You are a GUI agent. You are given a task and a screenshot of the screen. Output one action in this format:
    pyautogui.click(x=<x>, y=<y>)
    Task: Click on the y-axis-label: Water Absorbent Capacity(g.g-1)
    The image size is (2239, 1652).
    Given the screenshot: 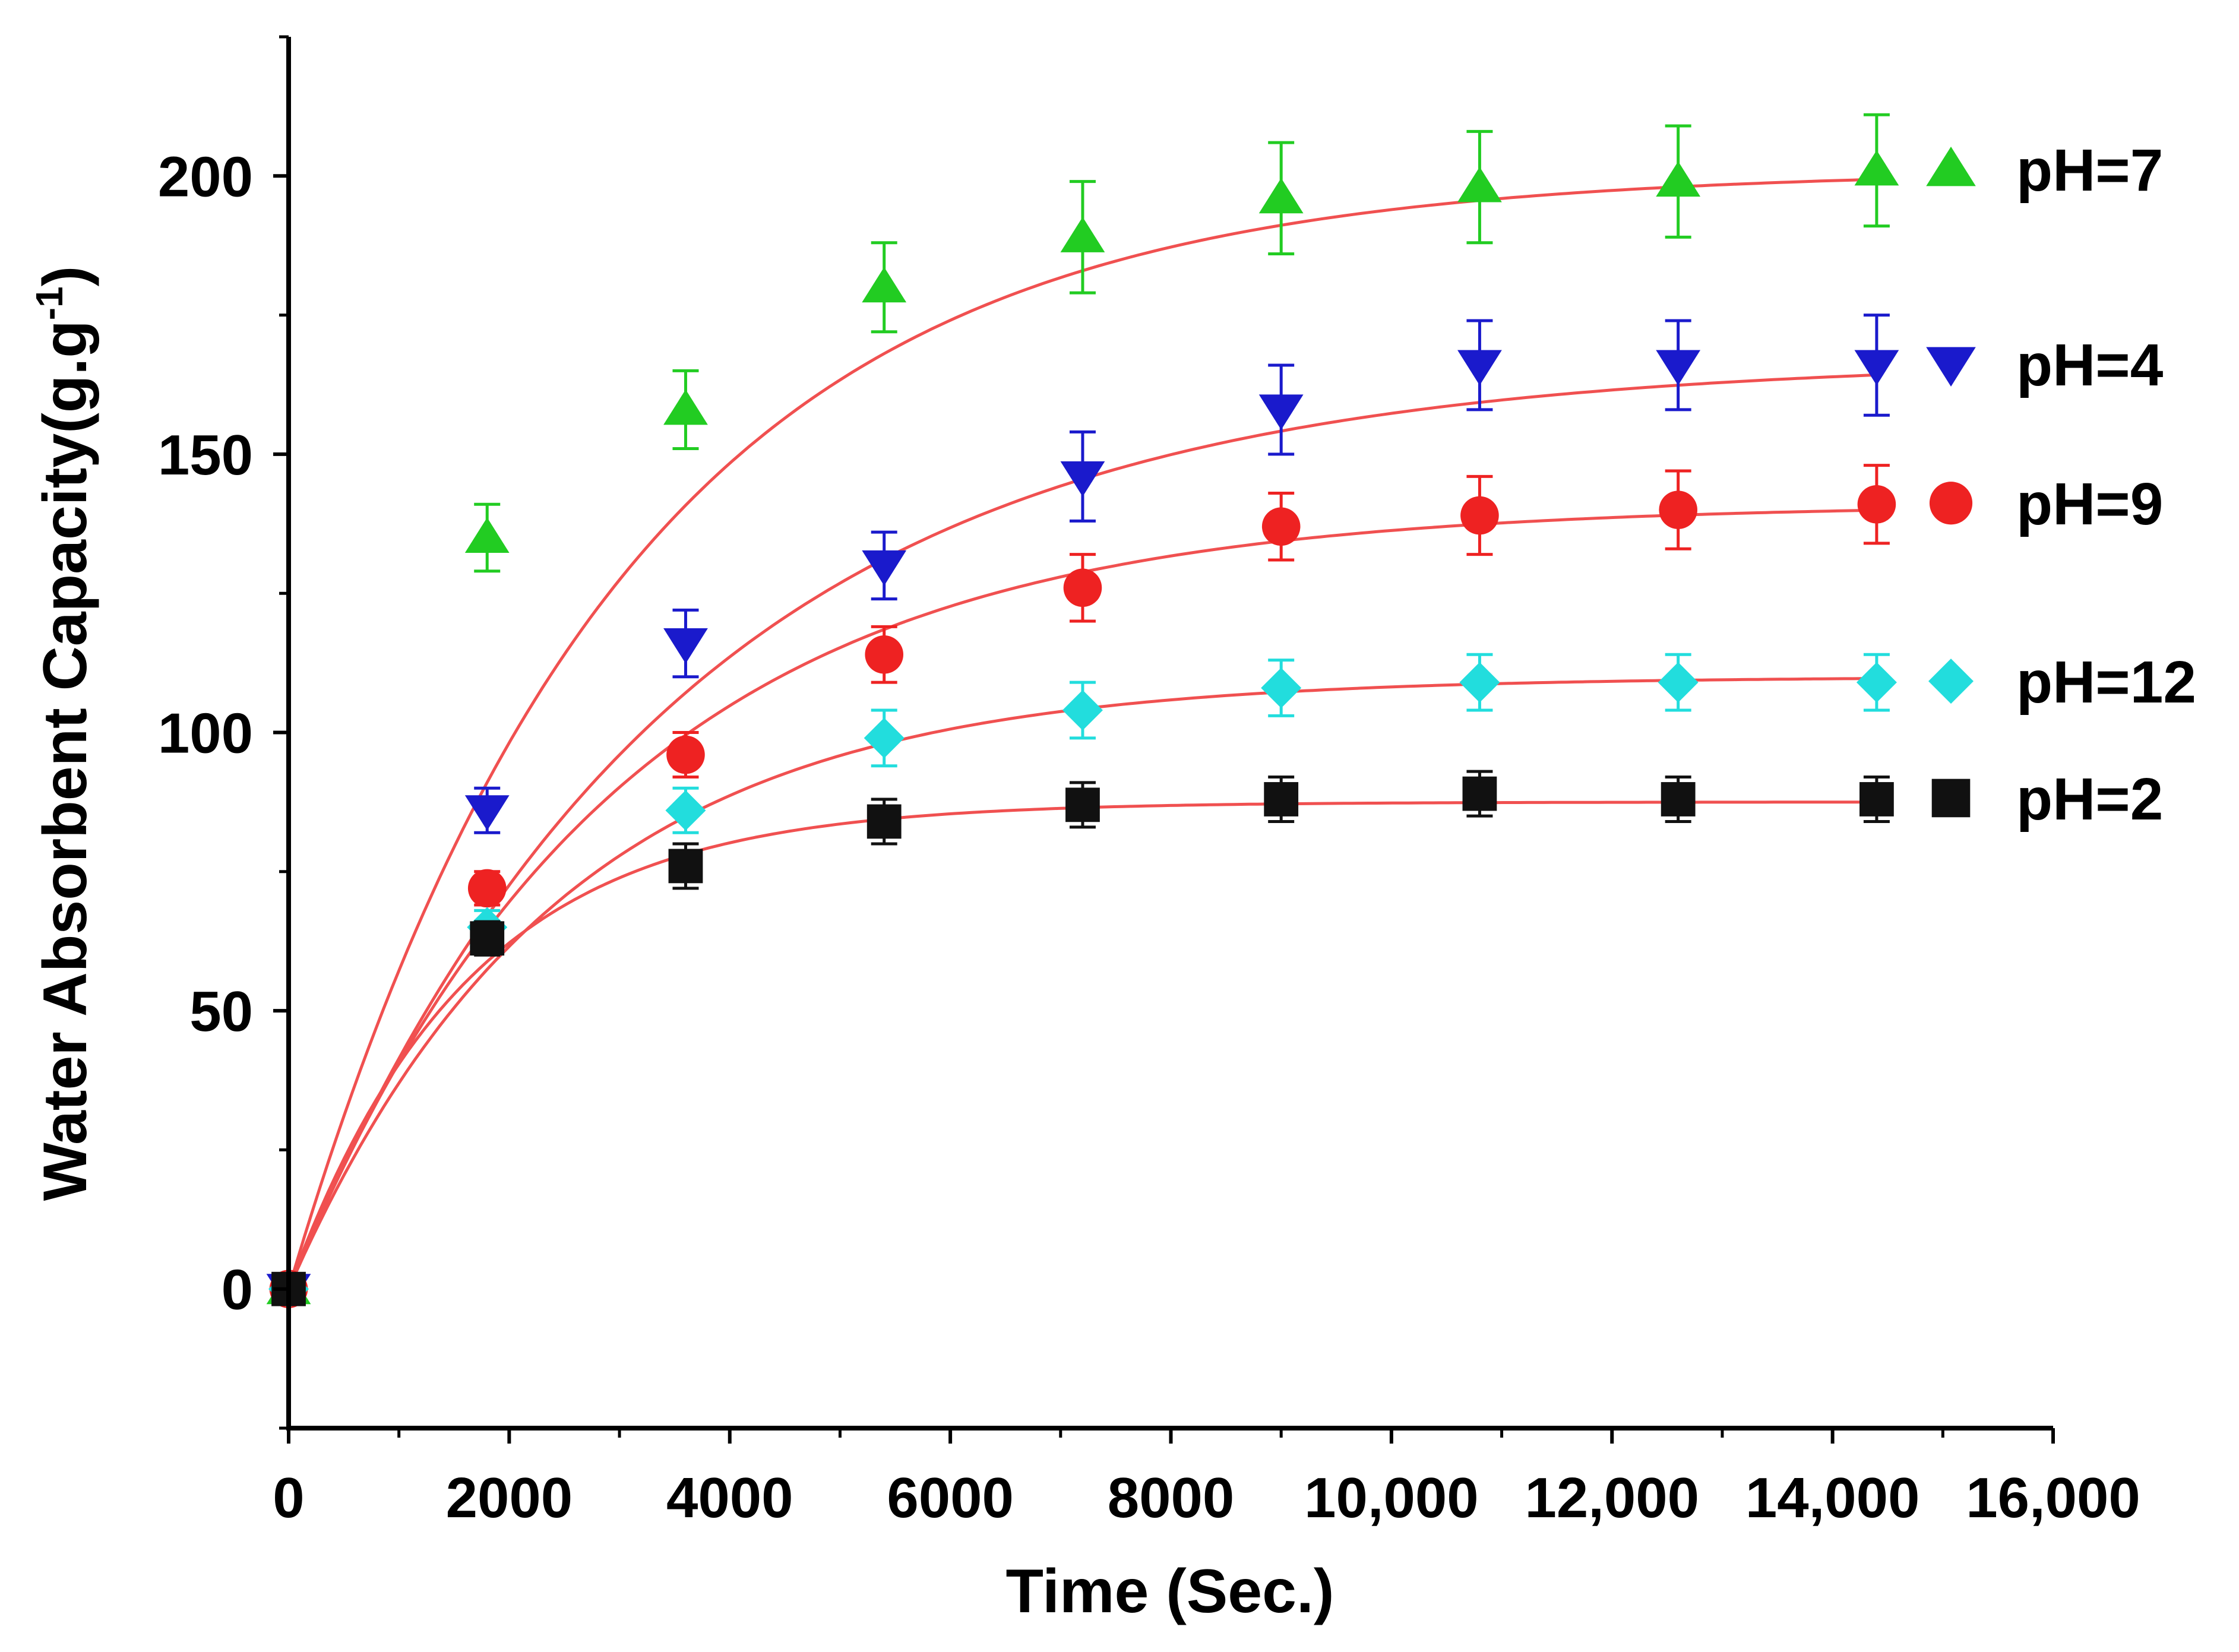 What is the action you would take?
    pyautogui.click(x=64, y=733)
    